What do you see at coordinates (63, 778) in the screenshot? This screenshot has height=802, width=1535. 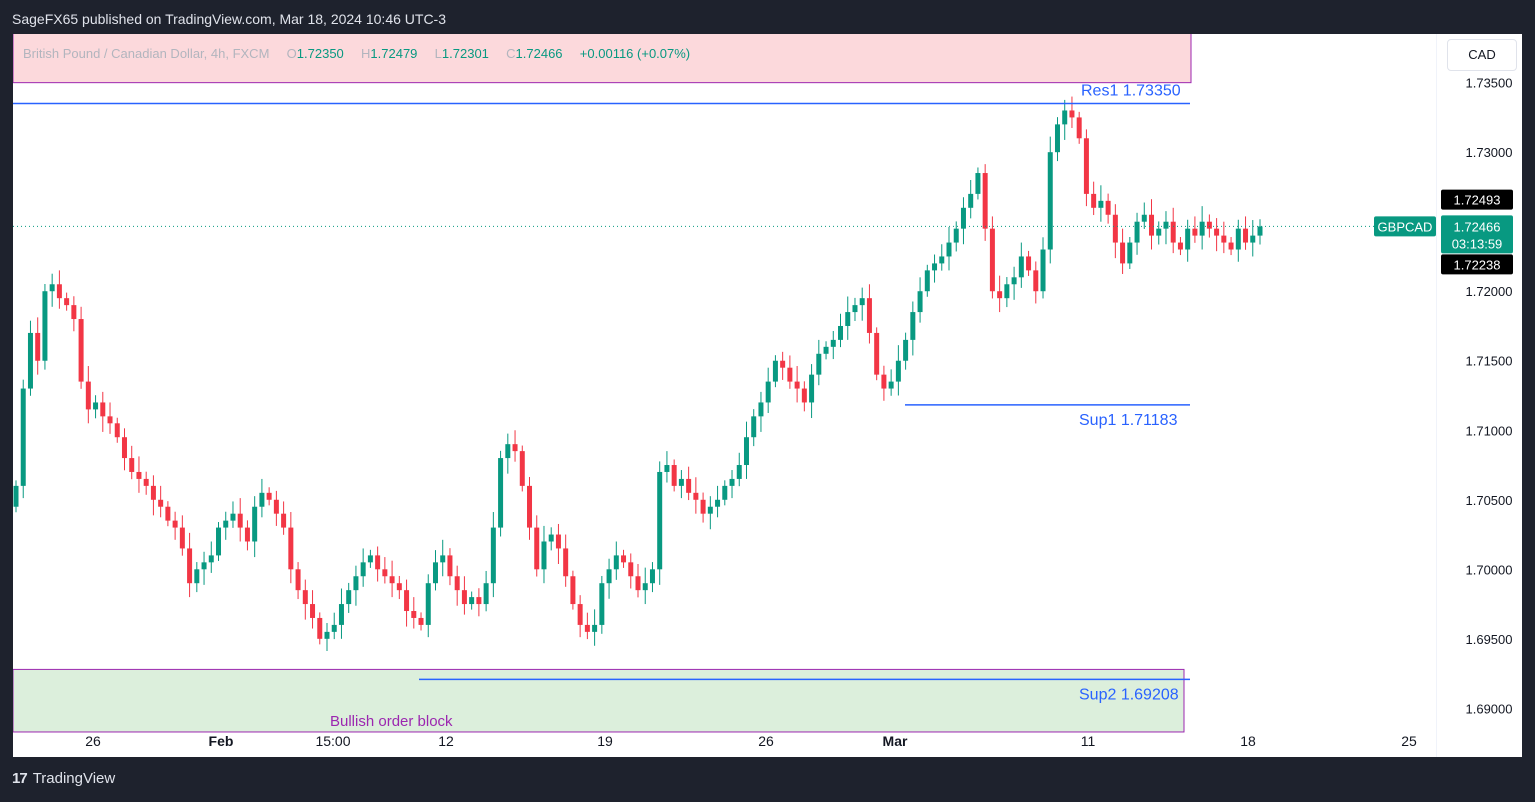 I see `footer-branding: 17 TradingView` at bounding box center [63, 778].